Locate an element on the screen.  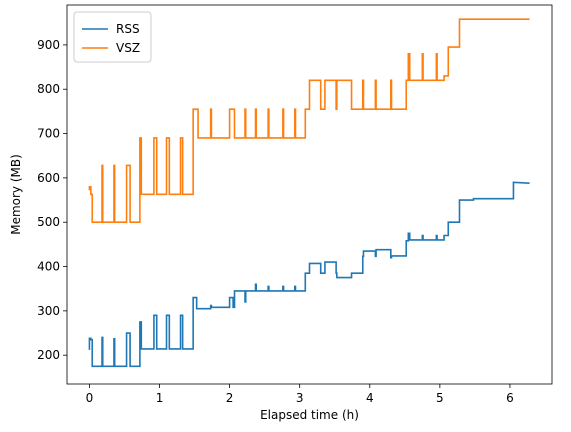
x-axis-ticks: 0 1 2 3 4 5 6 is located at coordinates (300, 394).